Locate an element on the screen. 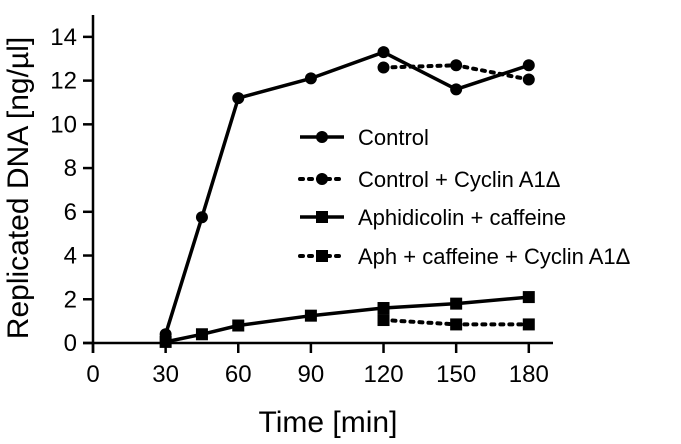  legend-item-2: Control + Cyclin A1Δ is located at coordinates (429, 179).